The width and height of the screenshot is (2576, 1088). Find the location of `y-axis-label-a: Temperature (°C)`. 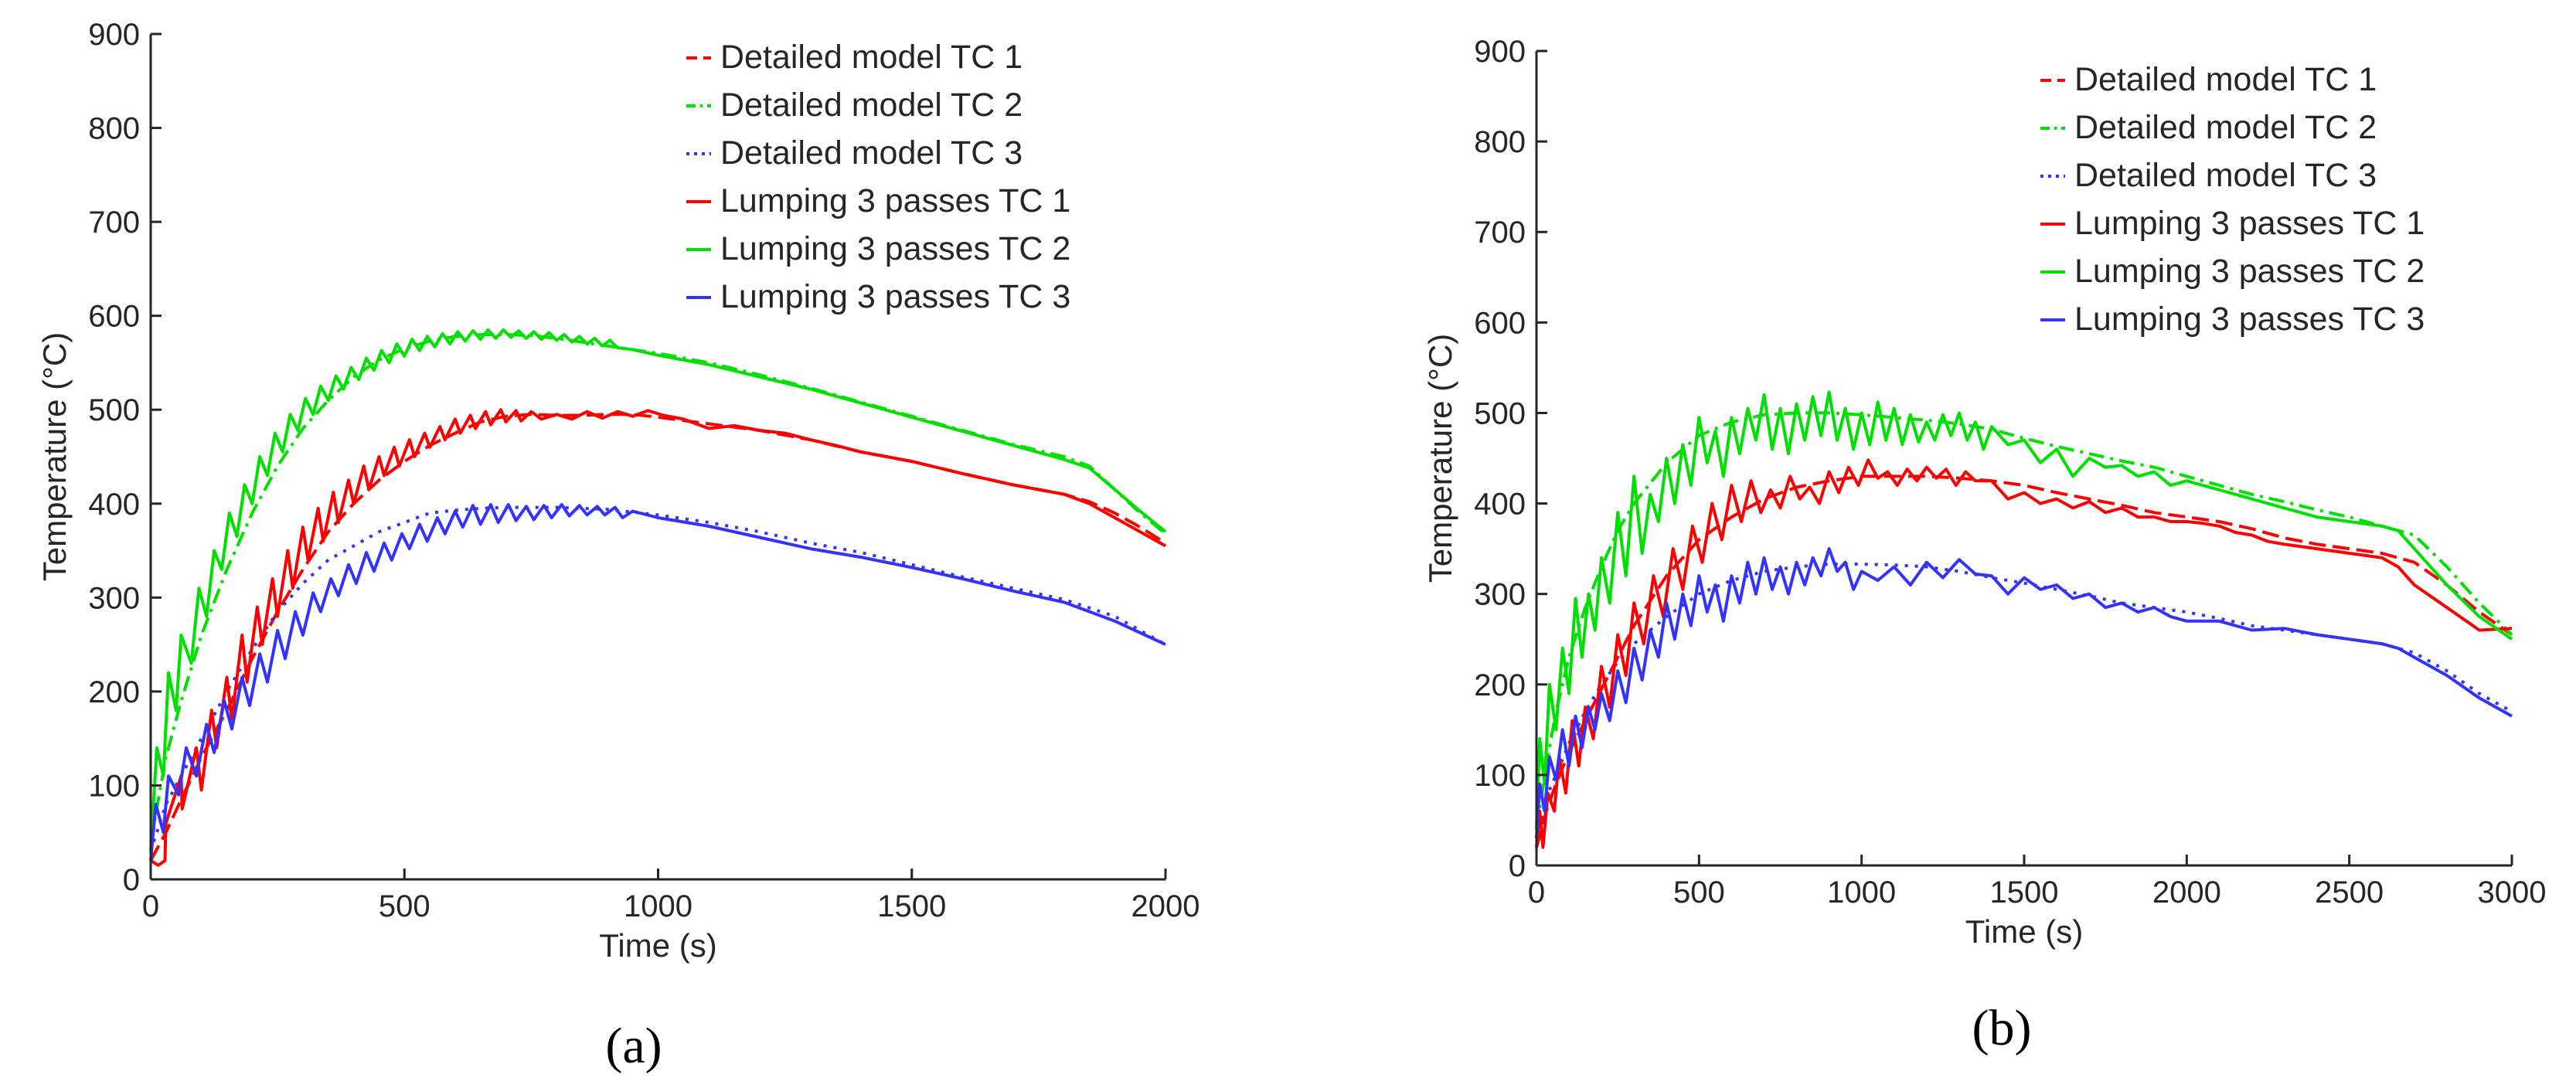

y-axis-label-a: Temperature (°C) is located at coordinates (54, 457).